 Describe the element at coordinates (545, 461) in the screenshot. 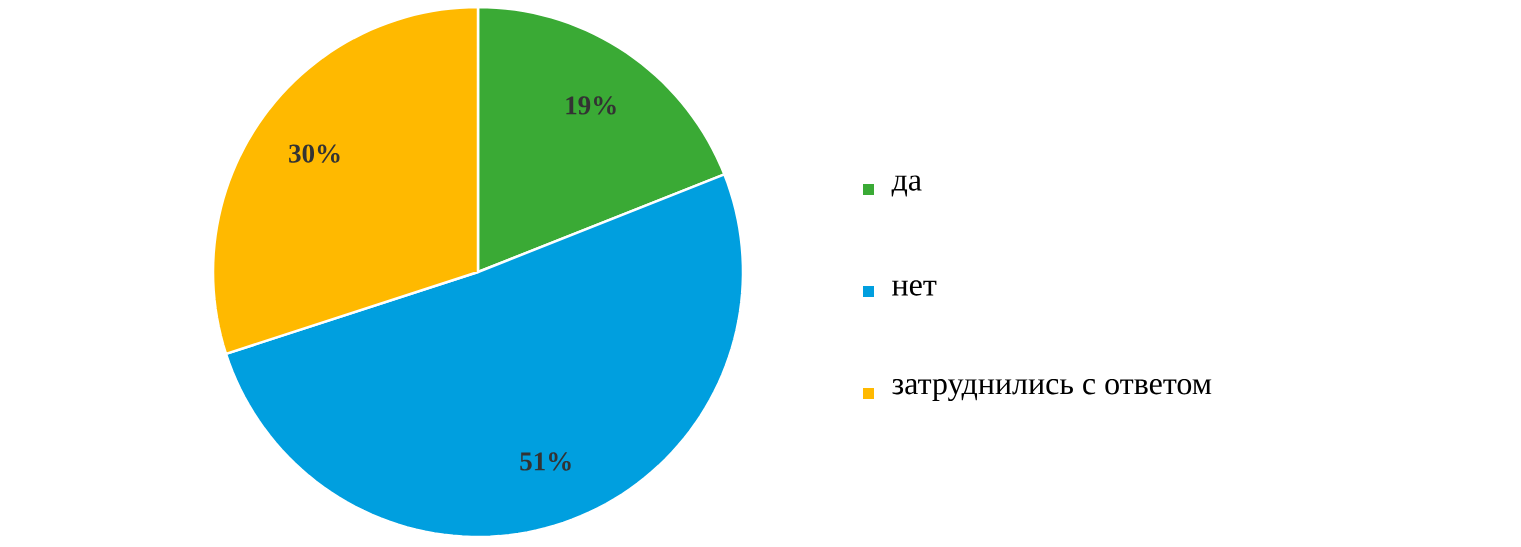

I see `data-label: 51%` at that location.